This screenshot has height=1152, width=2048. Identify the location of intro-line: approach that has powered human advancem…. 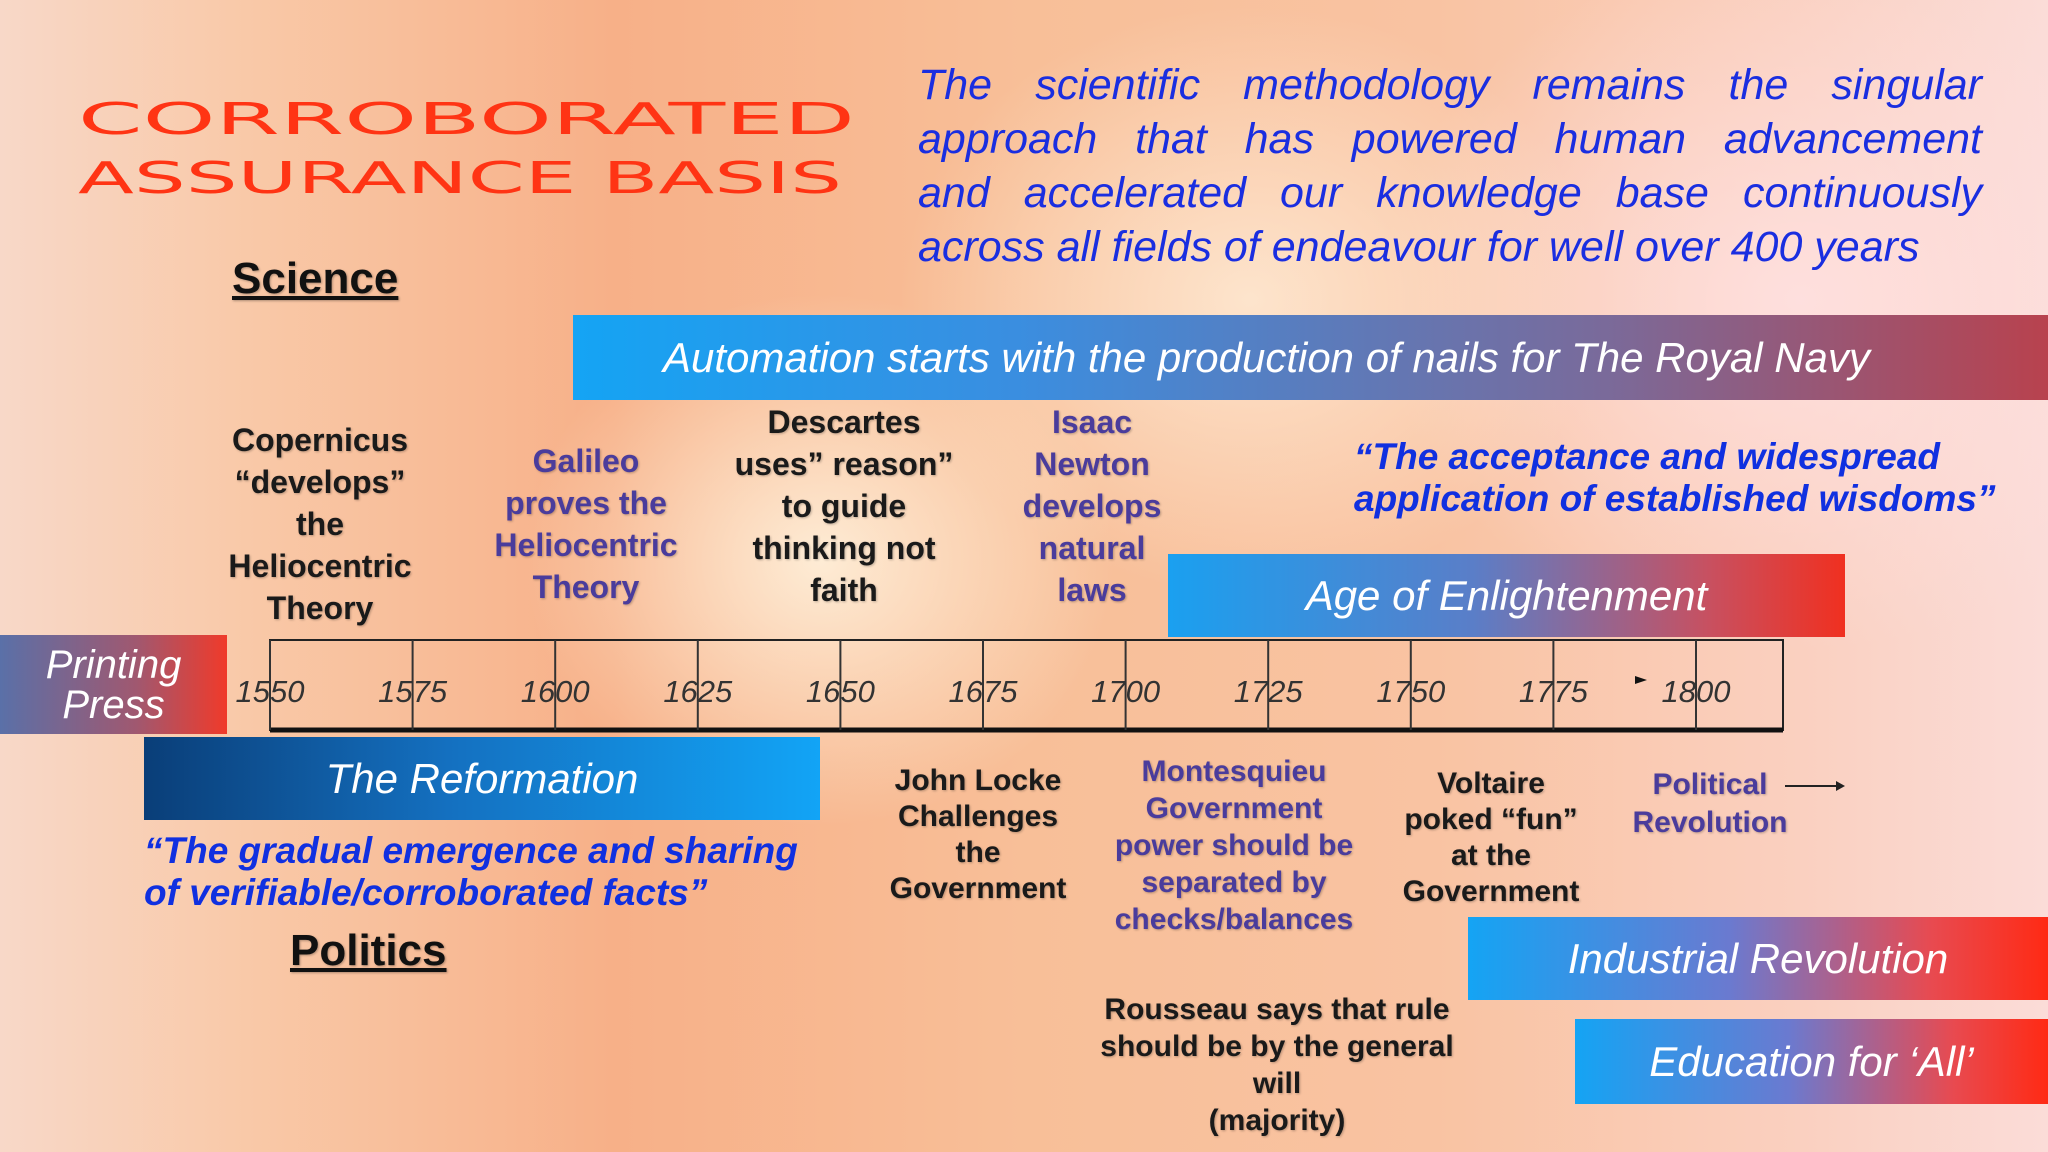
(1450, 139).